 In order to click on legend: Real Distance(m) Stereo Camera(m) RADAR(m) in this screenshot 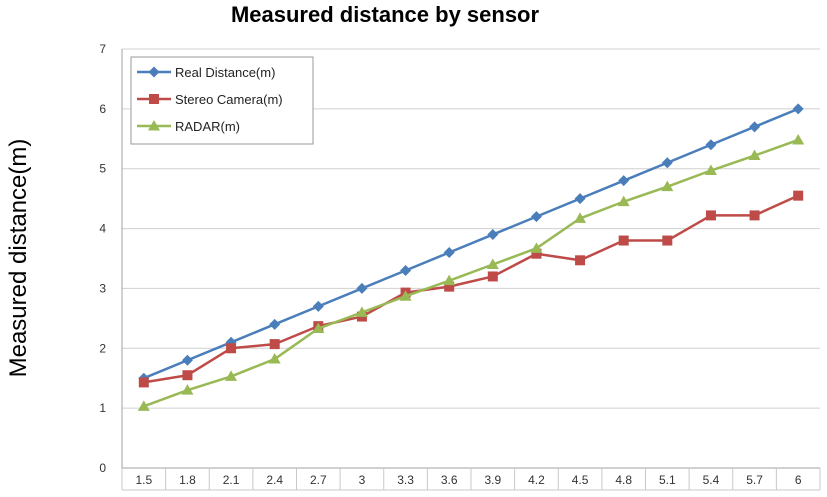, I will do `click(222, 100)`.